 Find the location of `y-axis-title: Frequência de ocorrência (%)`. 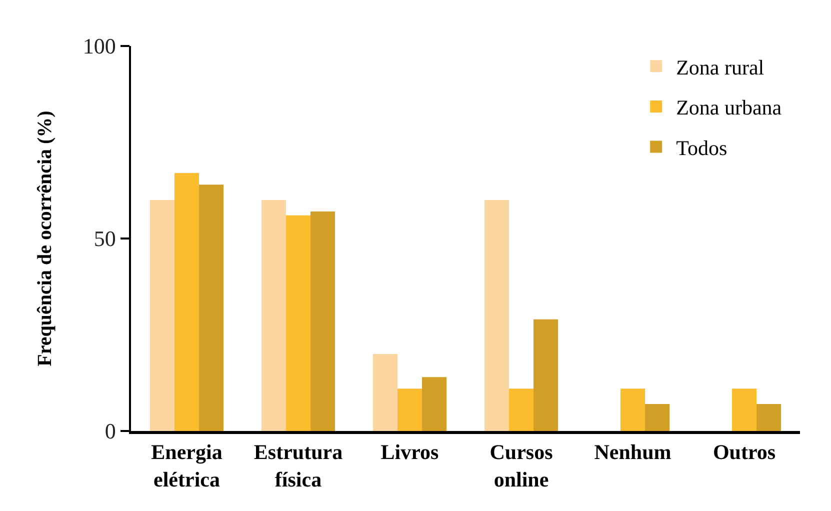

y-axis-title: Frequência de ocorrência (%) is located at coordinates (45, 238).